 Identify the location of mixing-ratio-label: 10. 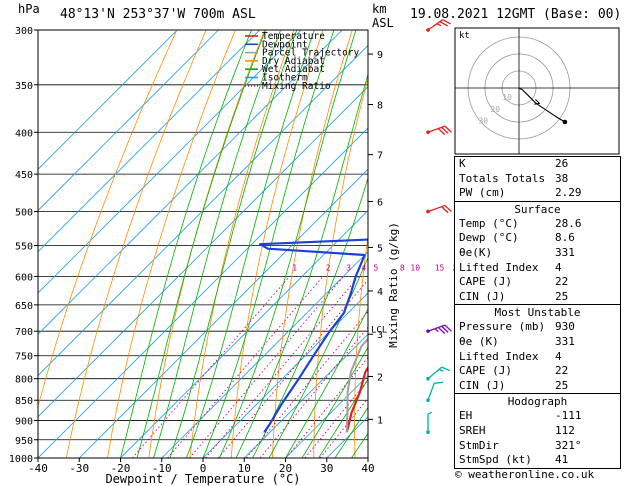
(415, 267).